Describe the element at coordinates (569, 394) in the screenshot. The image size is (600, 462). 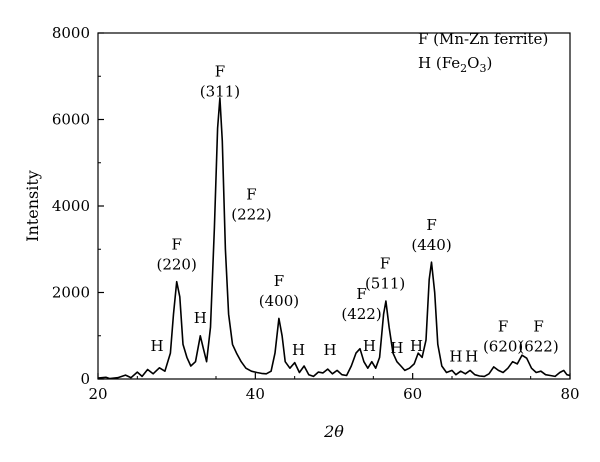
I see `x-tick-label: 80` at that location.